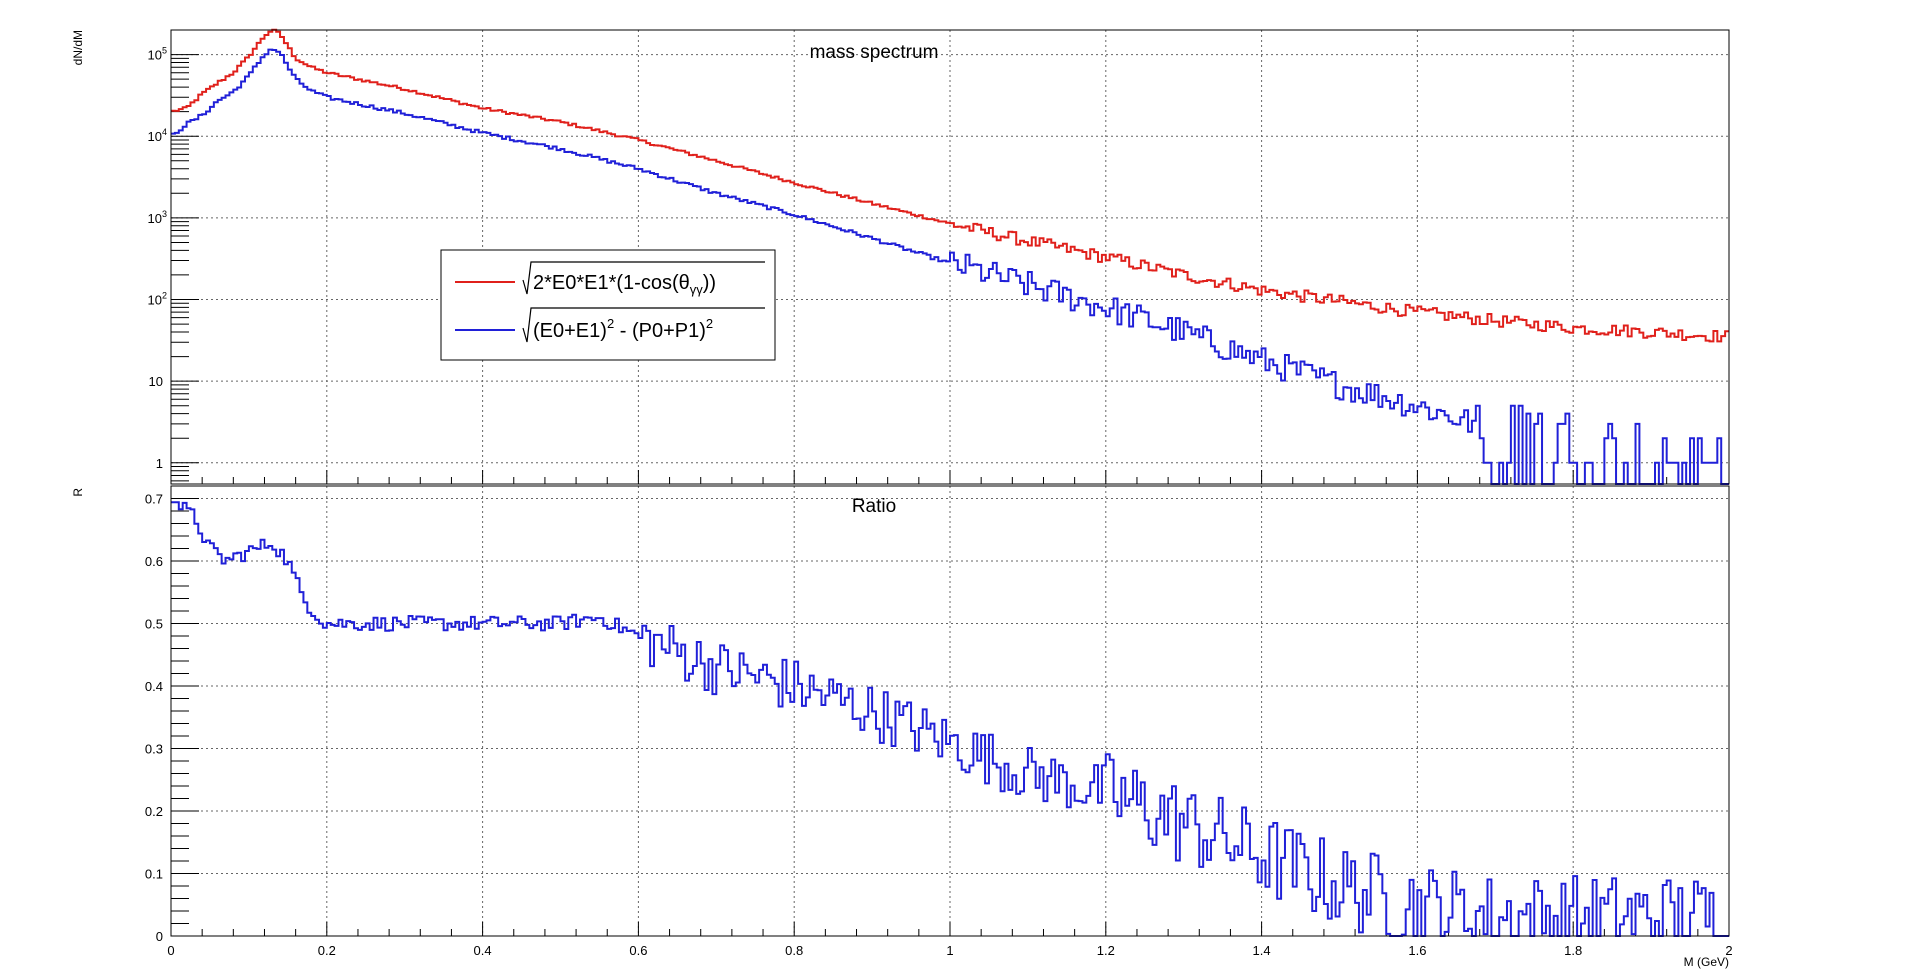 Image resolution: width=1918 pixels, height=980 pixels. Describe the element at coordinates (154, 686) in the screenshot. I see `ratio-y-tick-label: 0.4` at that location.